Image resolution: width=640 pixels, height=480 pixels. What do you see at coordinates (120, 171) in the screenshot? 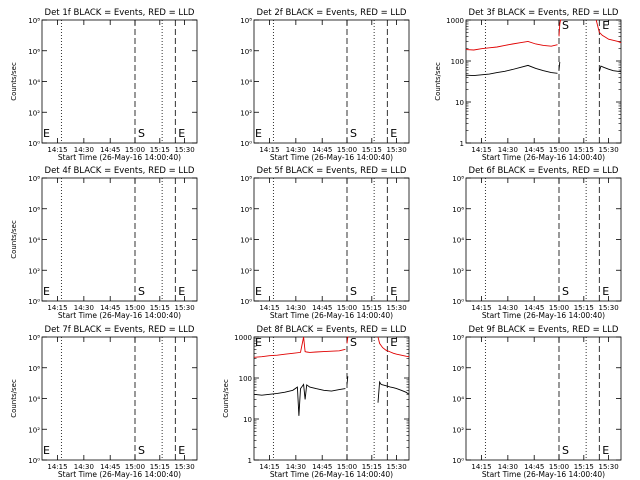
I see `panel-title: Det 4f BLACK = Events, RED = LLD` at bounding box center [120, 171].